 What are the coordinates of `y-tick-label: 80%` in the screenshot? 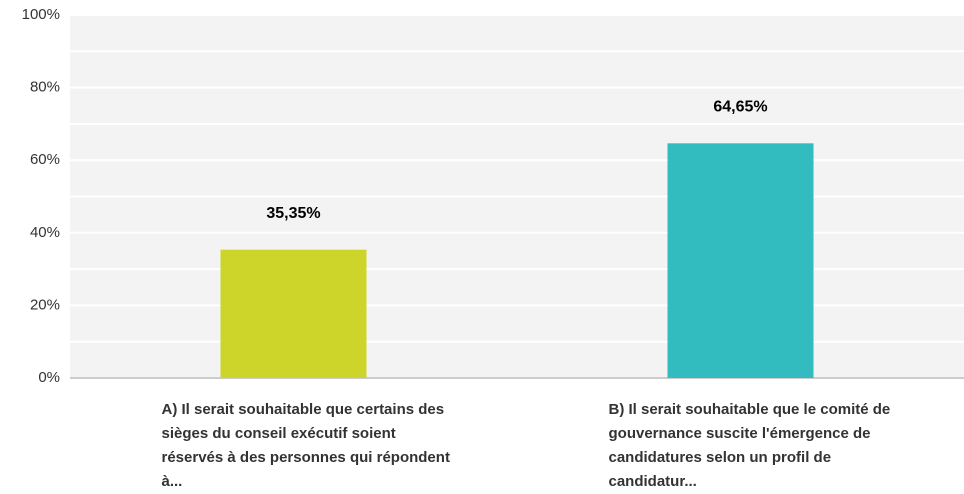 It's located at (45, 87).